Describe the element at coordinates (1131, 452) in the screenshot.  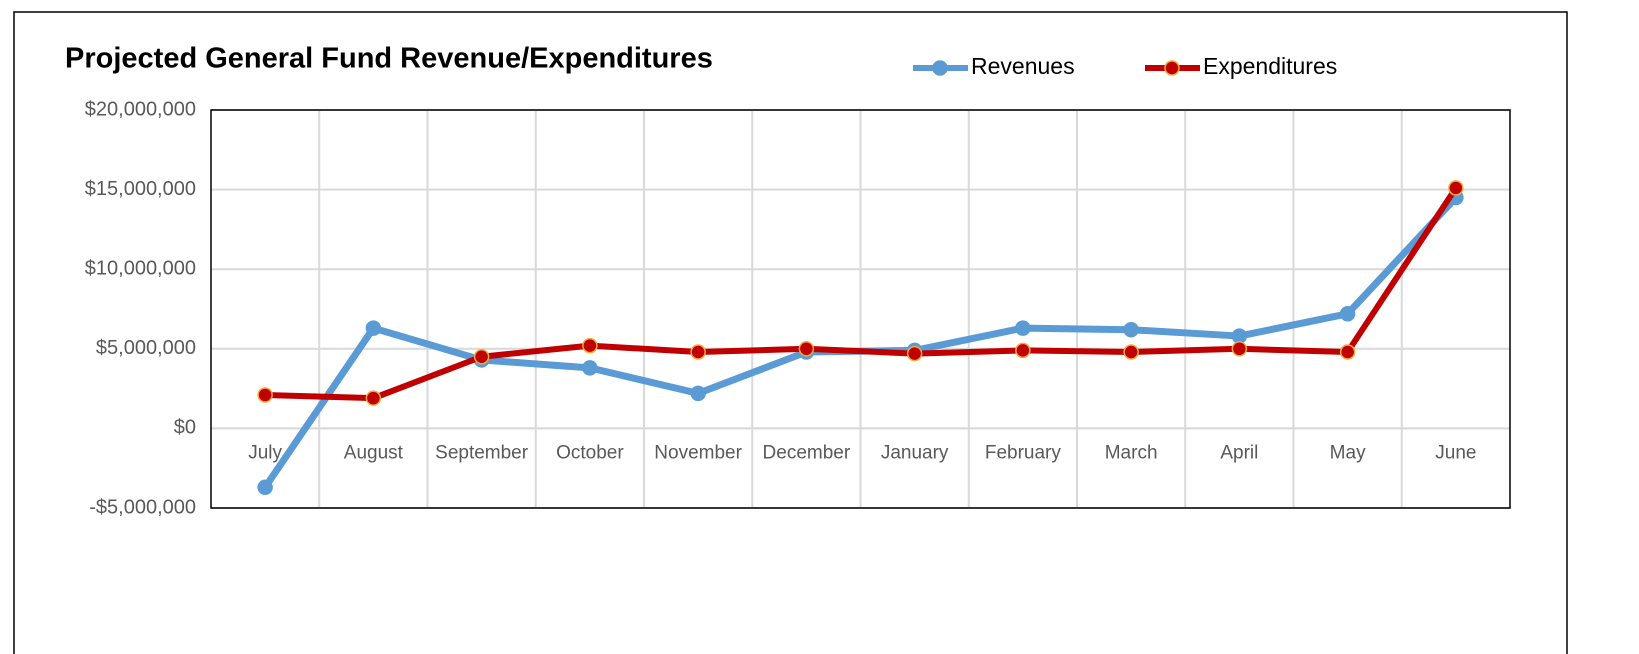
I see `x-tick-label: March` at that location.